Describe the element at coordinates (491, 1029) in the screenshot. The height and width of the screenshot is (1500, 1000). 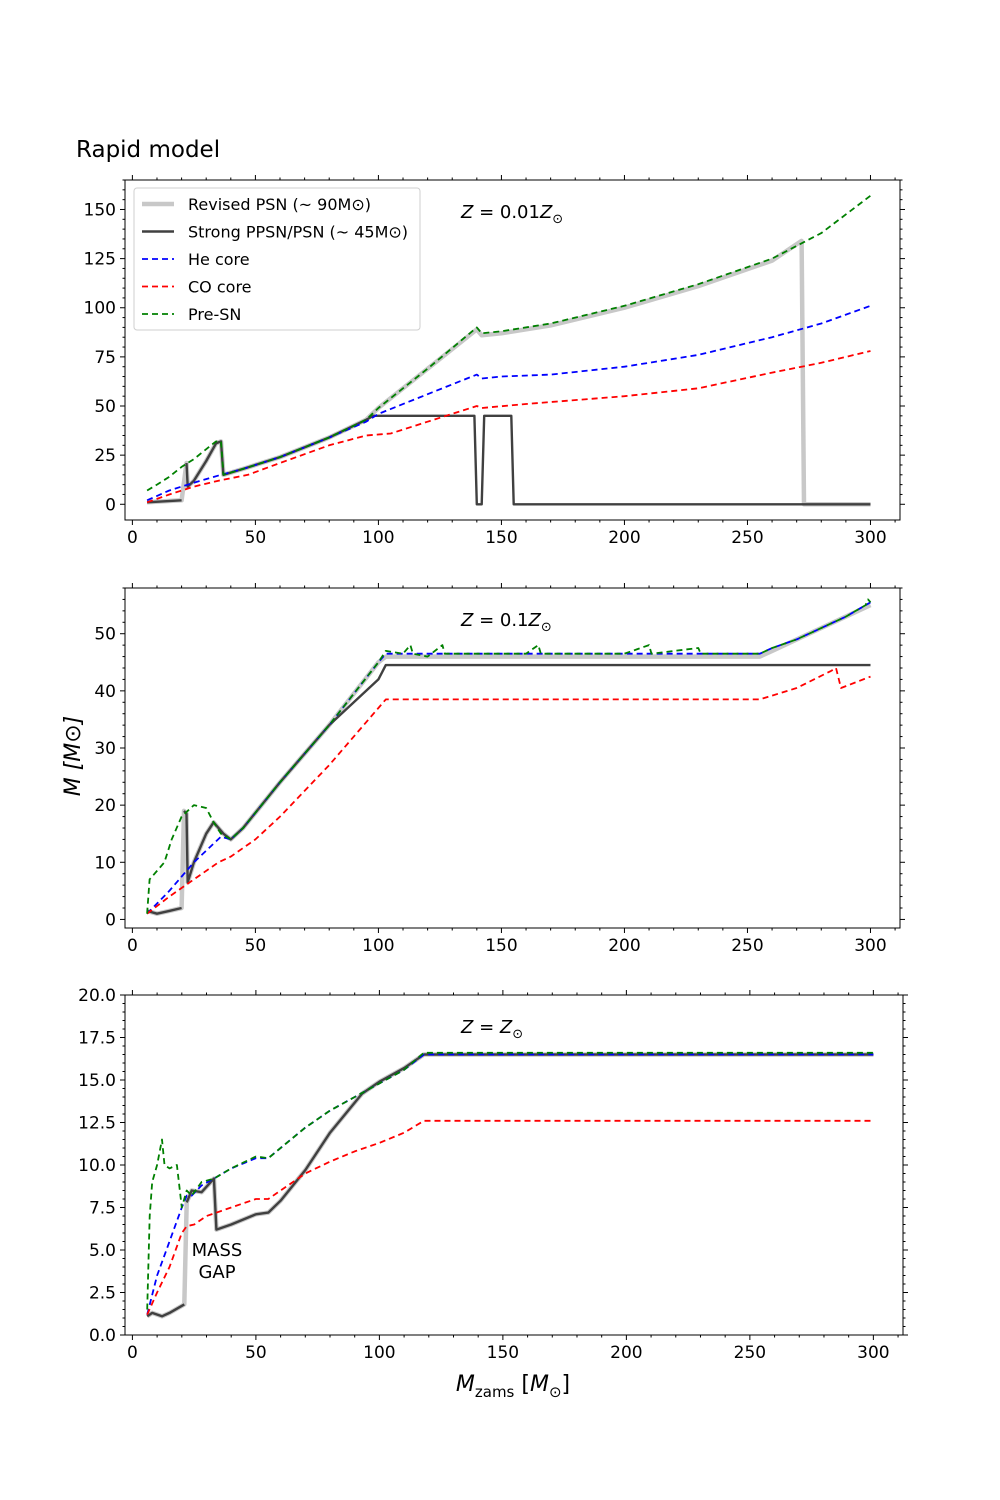
I see `metallicity-annotation: Z = Z⊙` at that location.